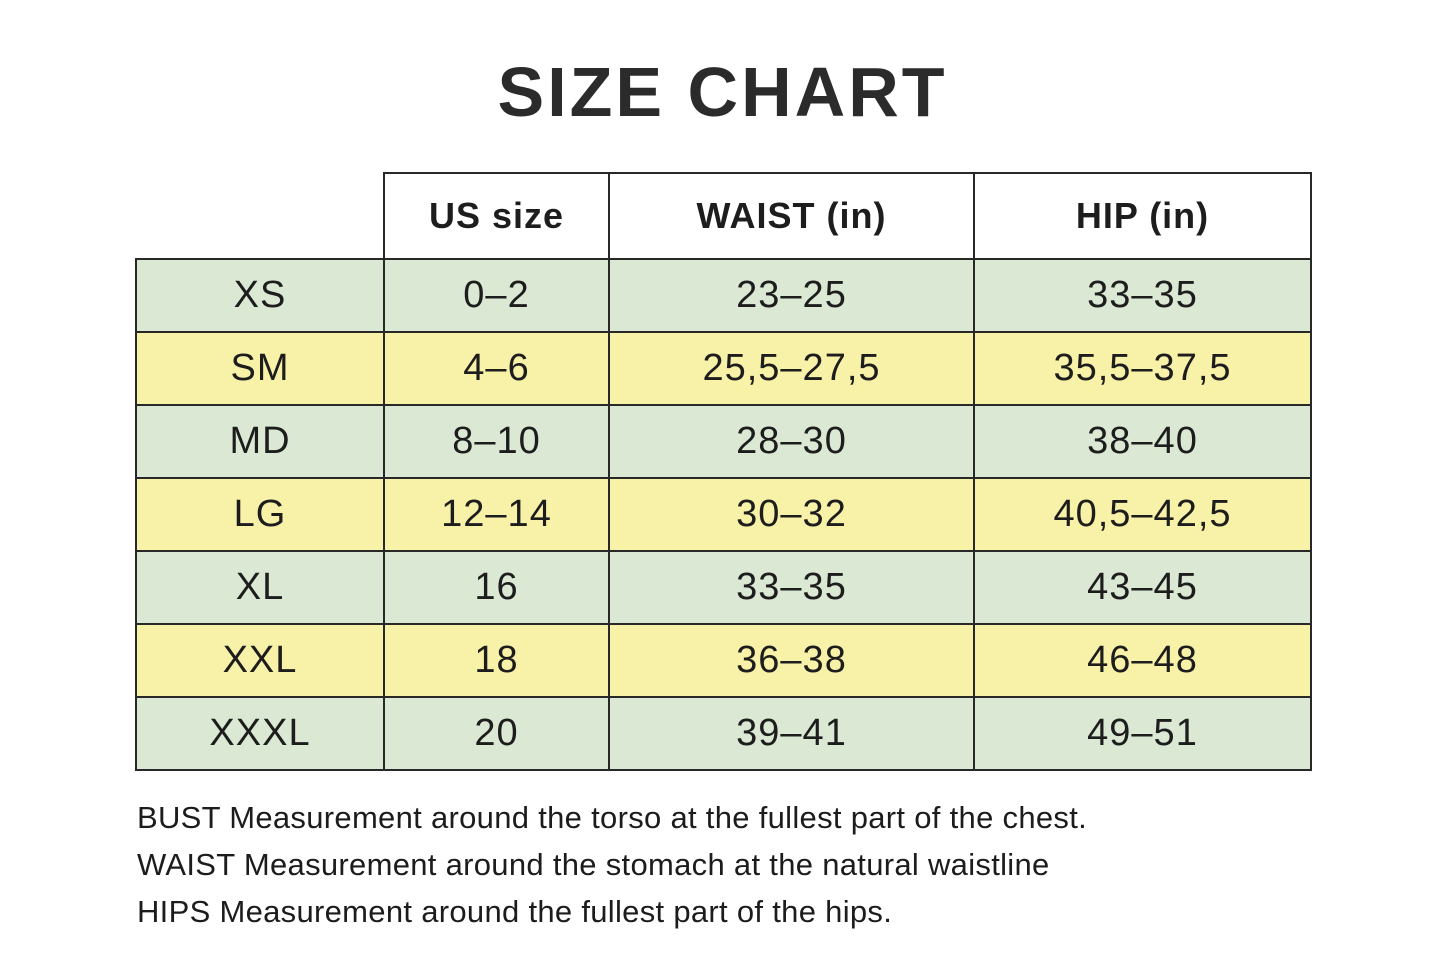 The width and height of the screenshot is (1445, 963). Describe the element at coordinates (1142, 660) in the screenshot. I see `hip-cell: 46–48` at that location.